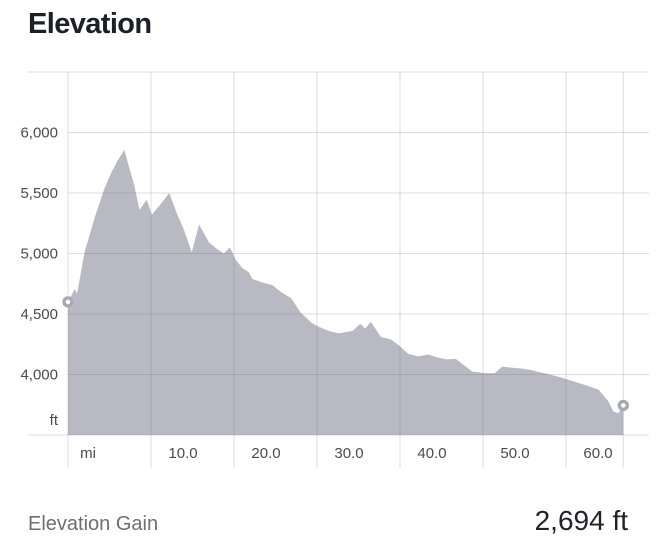  I want to click on y-axis-tick-label: 5,000, so click(39, 254).